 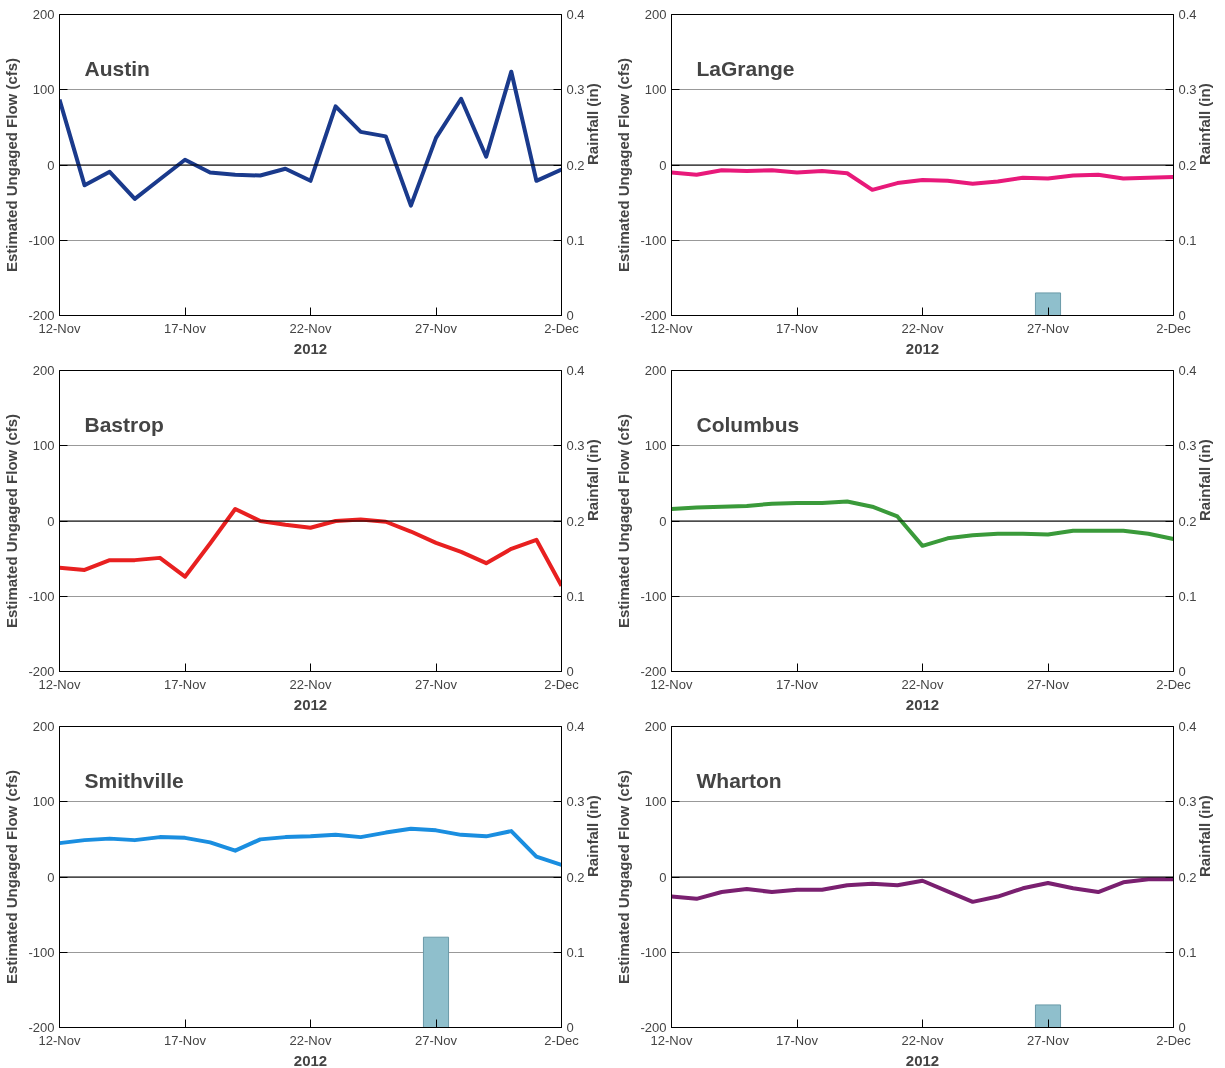 I want to click on text: Columbus, so click(x=748, y=424).